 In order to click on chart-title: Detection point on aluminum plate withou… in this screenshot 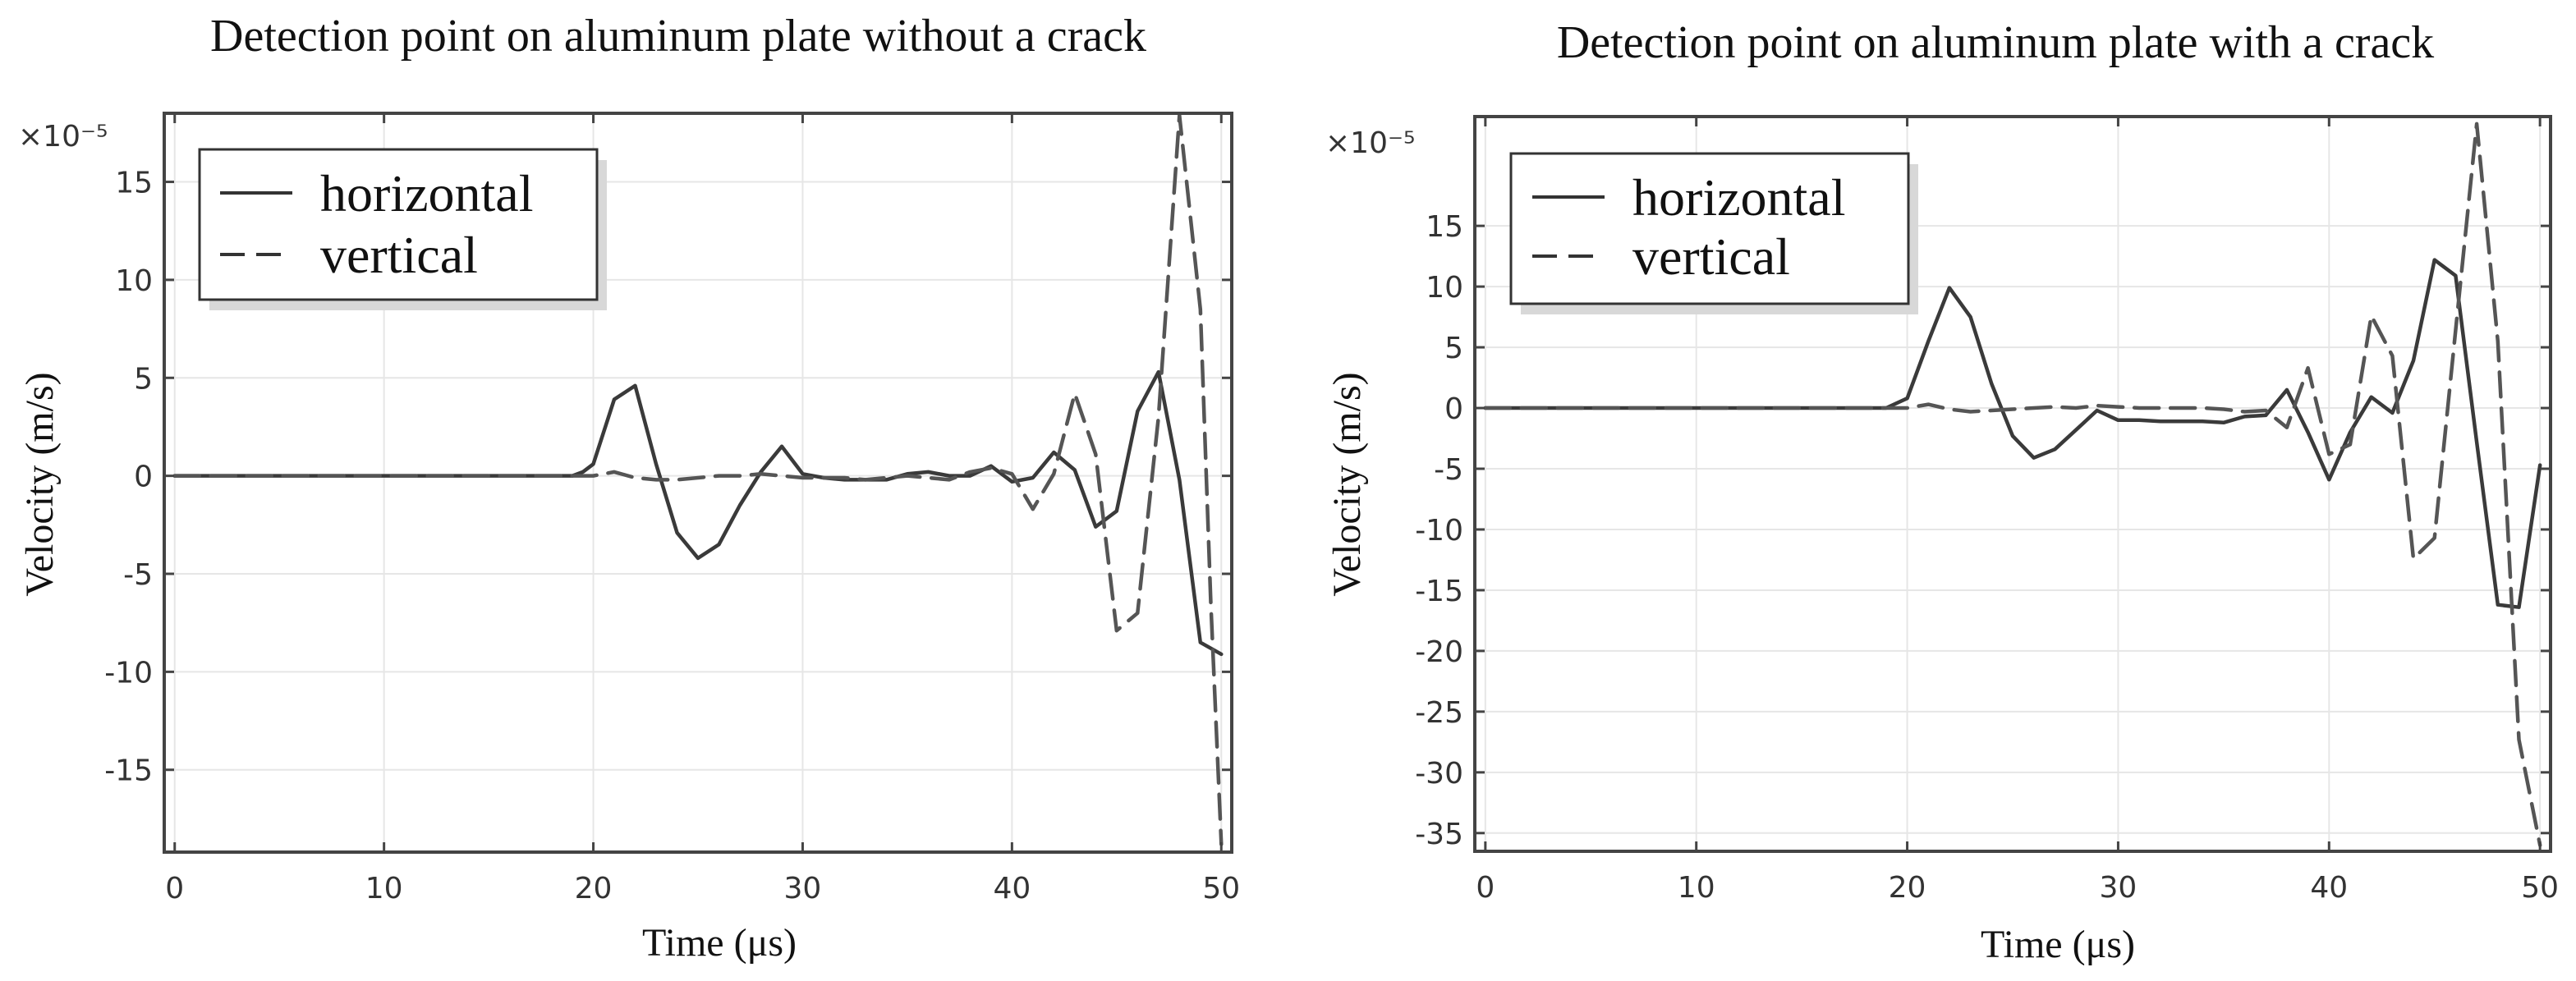, I will do `click(678, 36)`.